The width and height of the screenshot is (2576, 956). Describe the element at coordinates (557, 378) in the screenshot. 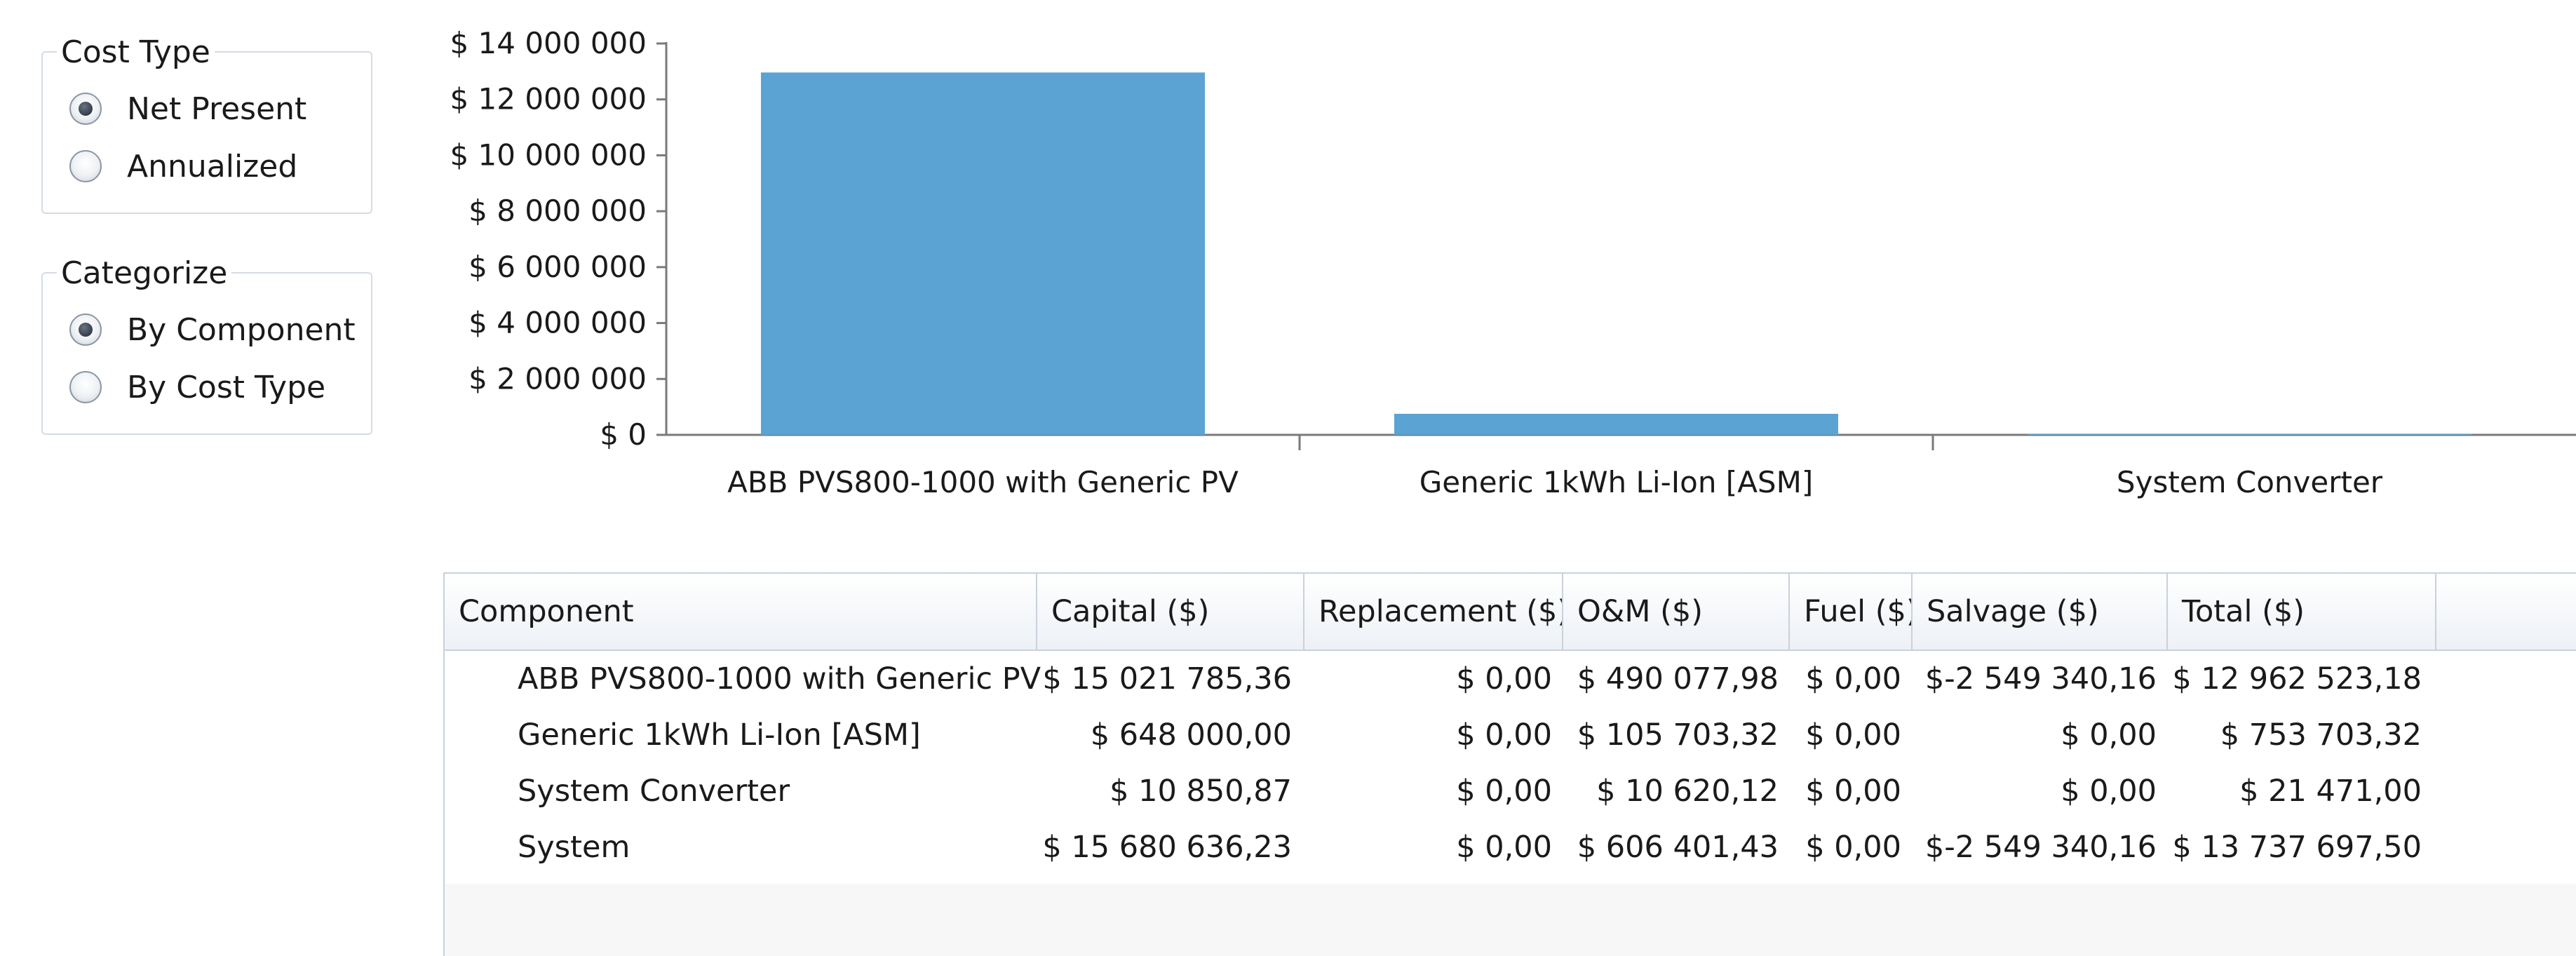

I see `y-tick-label: $ 2 000 000` at that location.